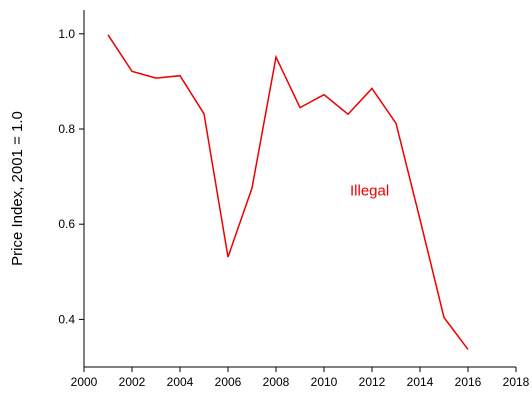  Describe the element at coordinates (66, 129) in the screenshot. I see `y-tick-label: 0.8` at that location.